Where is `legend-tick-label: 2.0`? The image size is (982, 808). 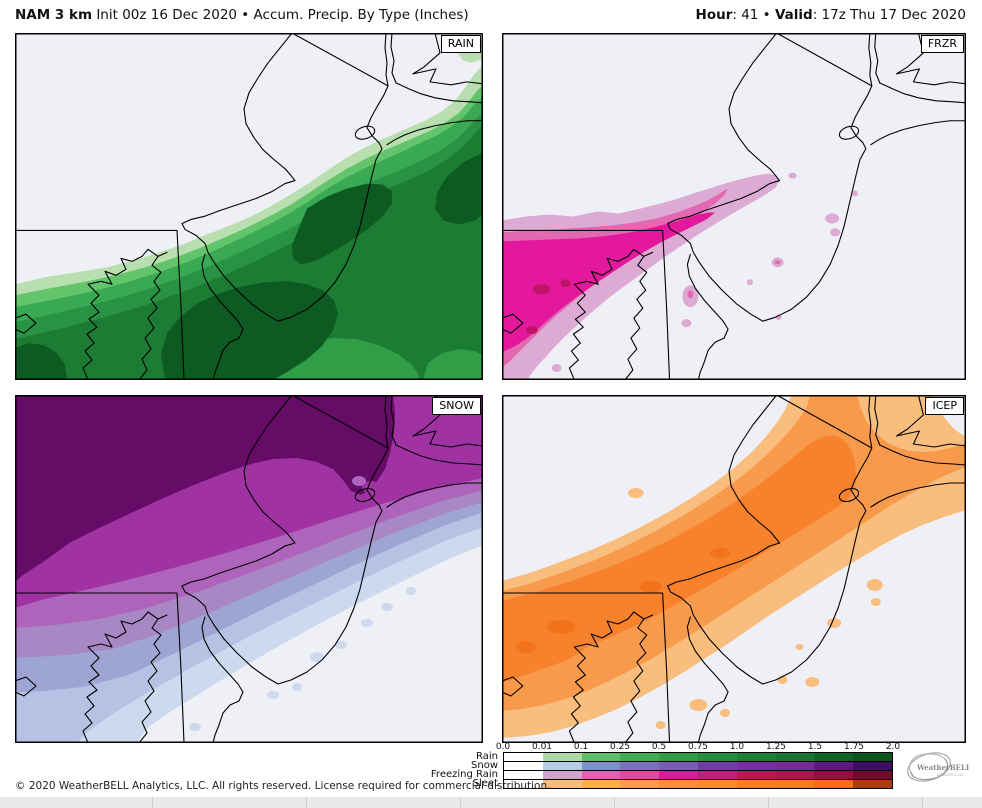
legend-tick-label: 2.0 is located at coordinates (893, 747).